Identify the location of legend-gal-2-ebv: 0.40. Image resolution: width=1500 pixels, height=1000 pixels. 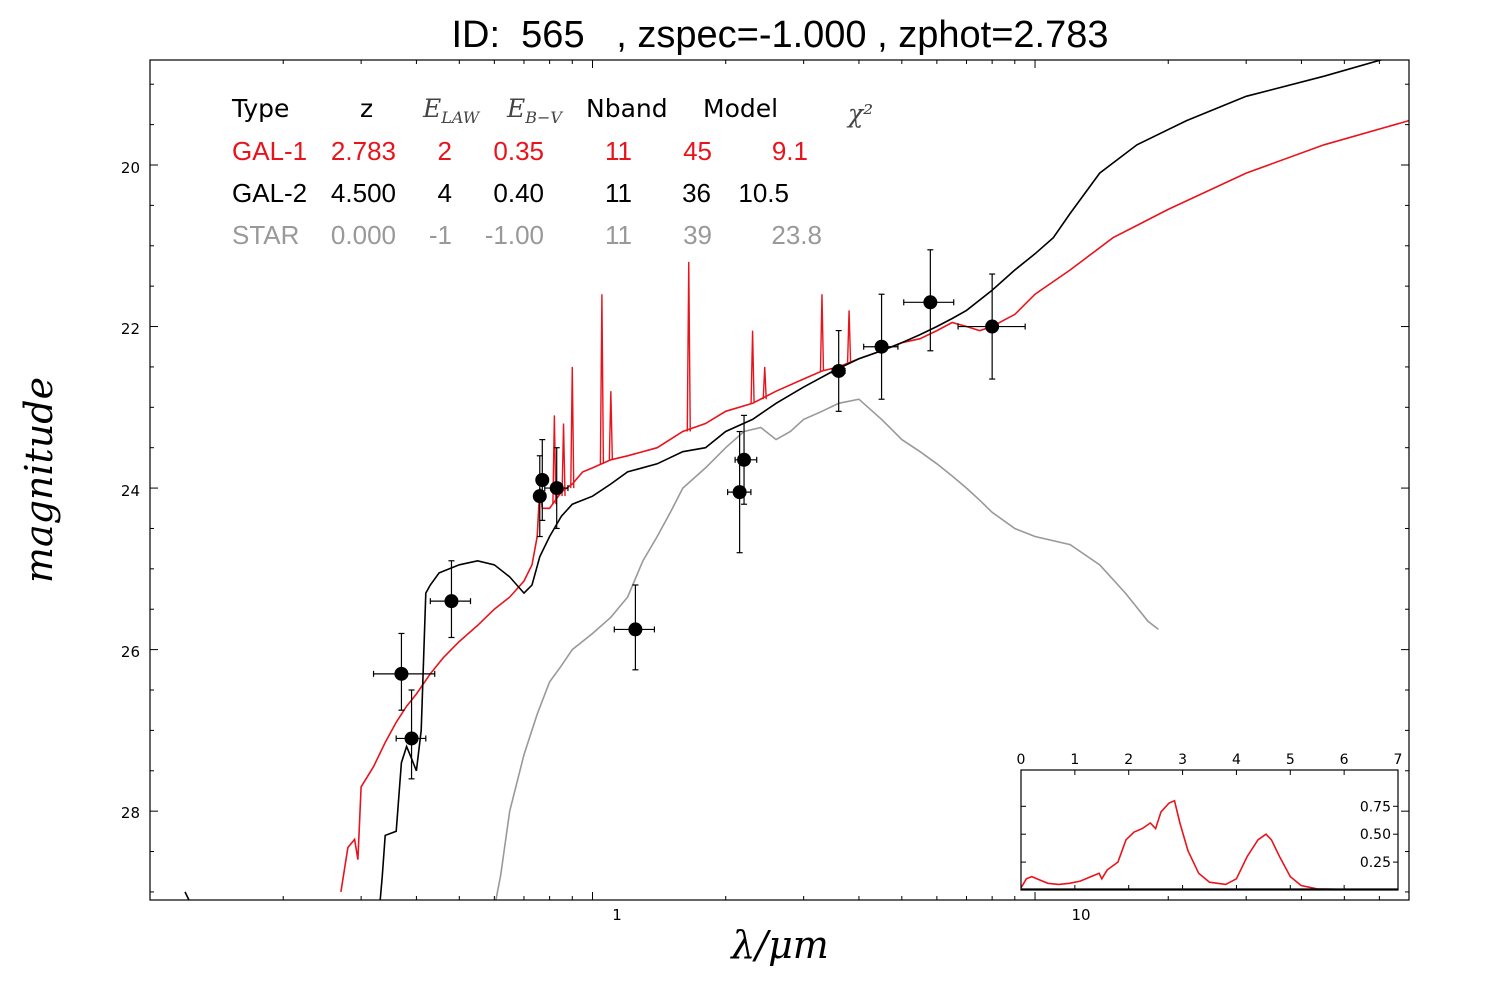
(518, 193).